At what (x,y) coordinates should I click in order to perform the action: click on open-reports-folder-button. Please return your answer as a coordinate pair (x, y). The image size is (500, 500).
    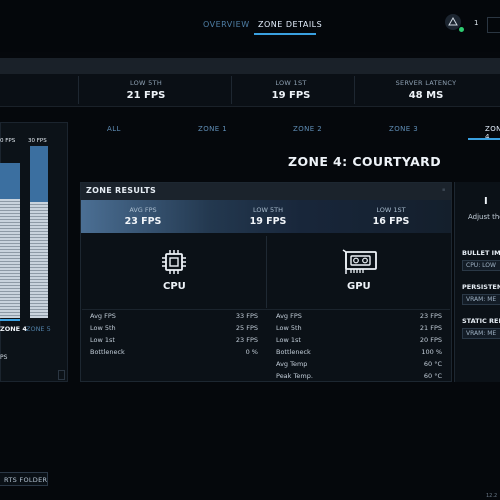
    Looking at the image, I should click on (24, 479).